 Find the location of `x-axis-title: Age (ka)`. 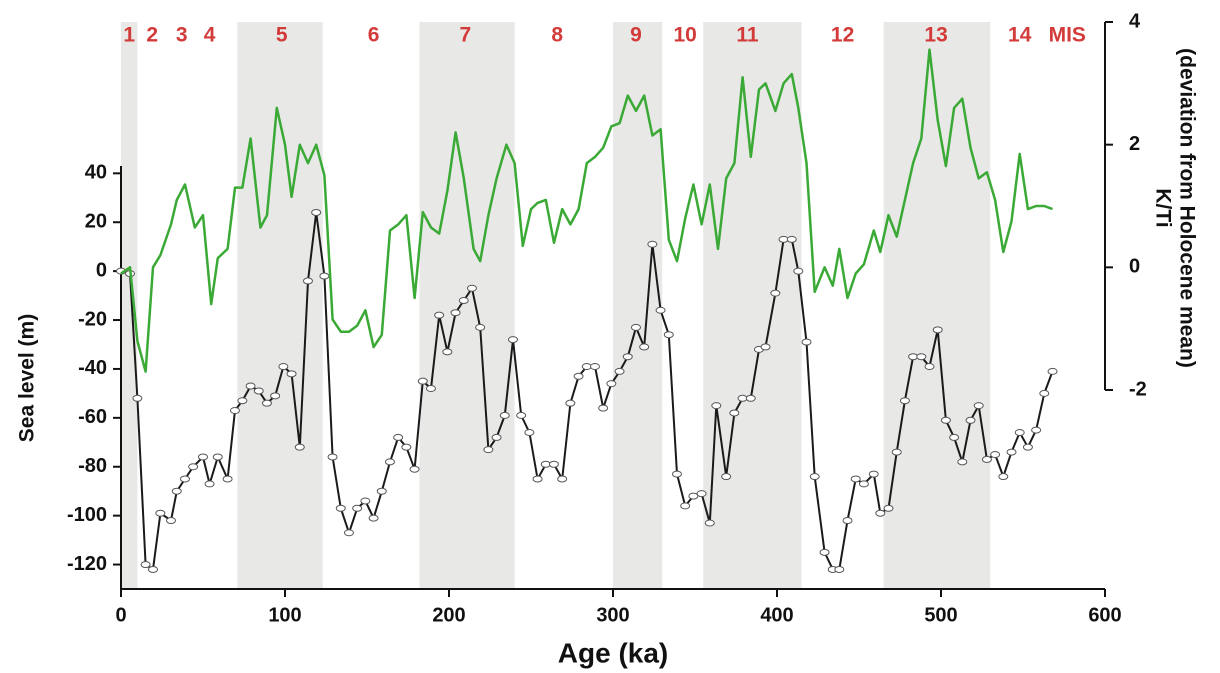

x-axis-title: Age (ka) is located at coordinates (613, 652).